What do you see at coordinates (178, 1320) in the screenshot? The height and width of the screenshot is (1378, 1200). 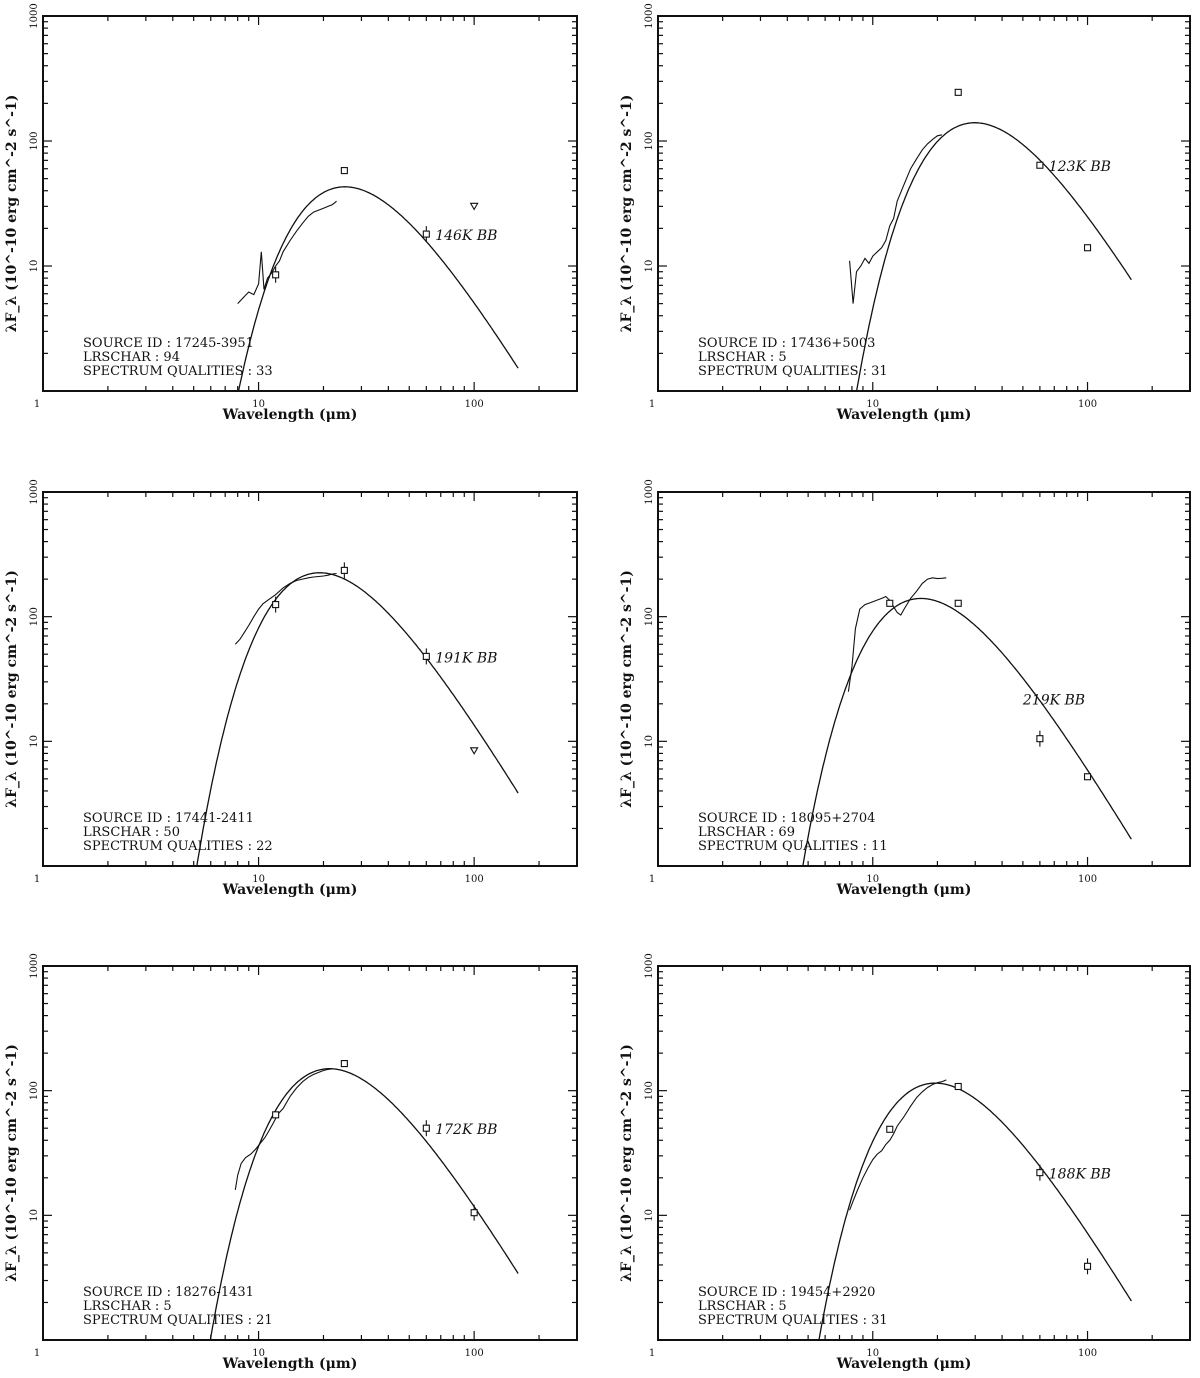 I see `spectrum-quality-text: SPECTRUM QUALITIES : 21` at bounding box center [178, 1320].